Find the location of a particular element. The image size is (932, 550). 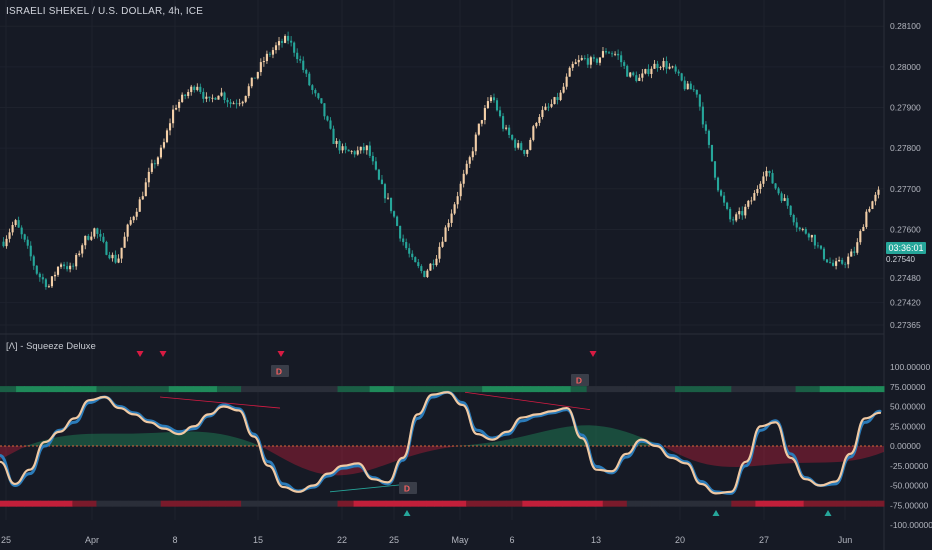

price-tick-label: 0.27600 is located at coordinates (905, 229).